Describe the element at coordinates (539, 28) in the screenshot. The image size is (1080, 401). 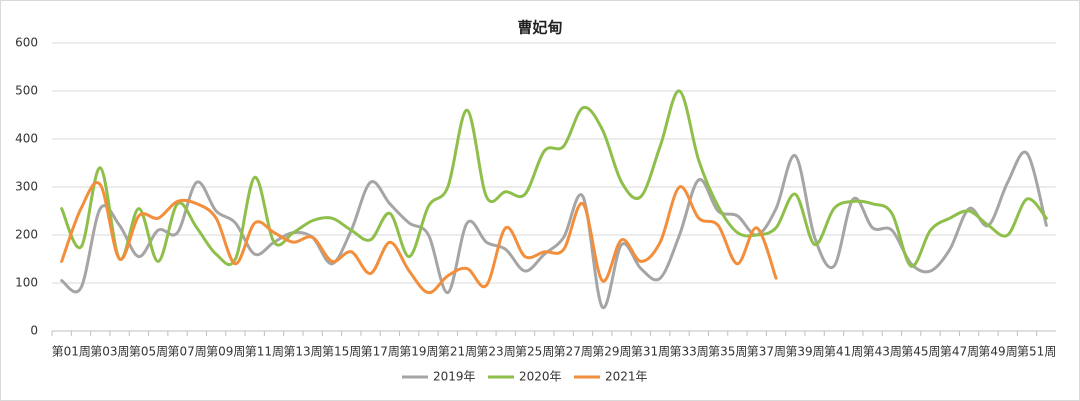
I see `chart-title: 曹妃甸` at that location.